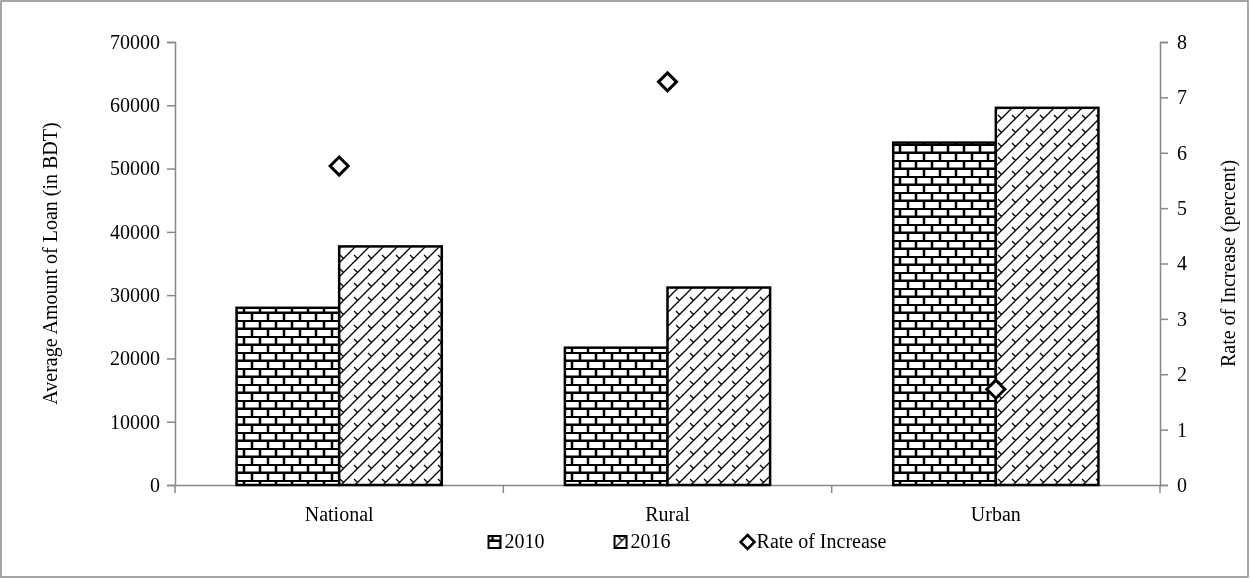  I want to click on y-tick-label: 40000, so click(135, 231).